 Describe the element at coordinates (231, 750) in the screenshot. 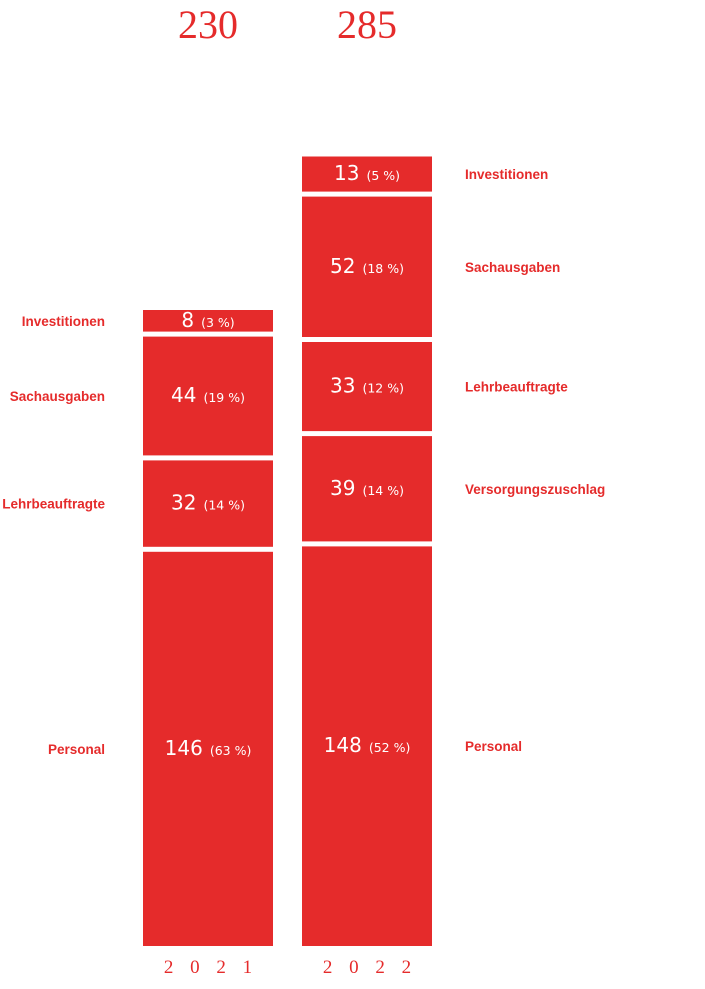

I see `segment-share-personal-2021: (63 %)` at that location.